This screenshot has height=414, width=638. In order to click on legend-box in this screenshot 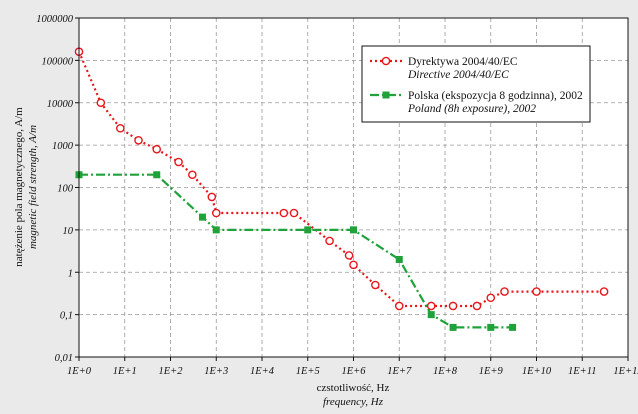, I will do `click(476, 84)`.